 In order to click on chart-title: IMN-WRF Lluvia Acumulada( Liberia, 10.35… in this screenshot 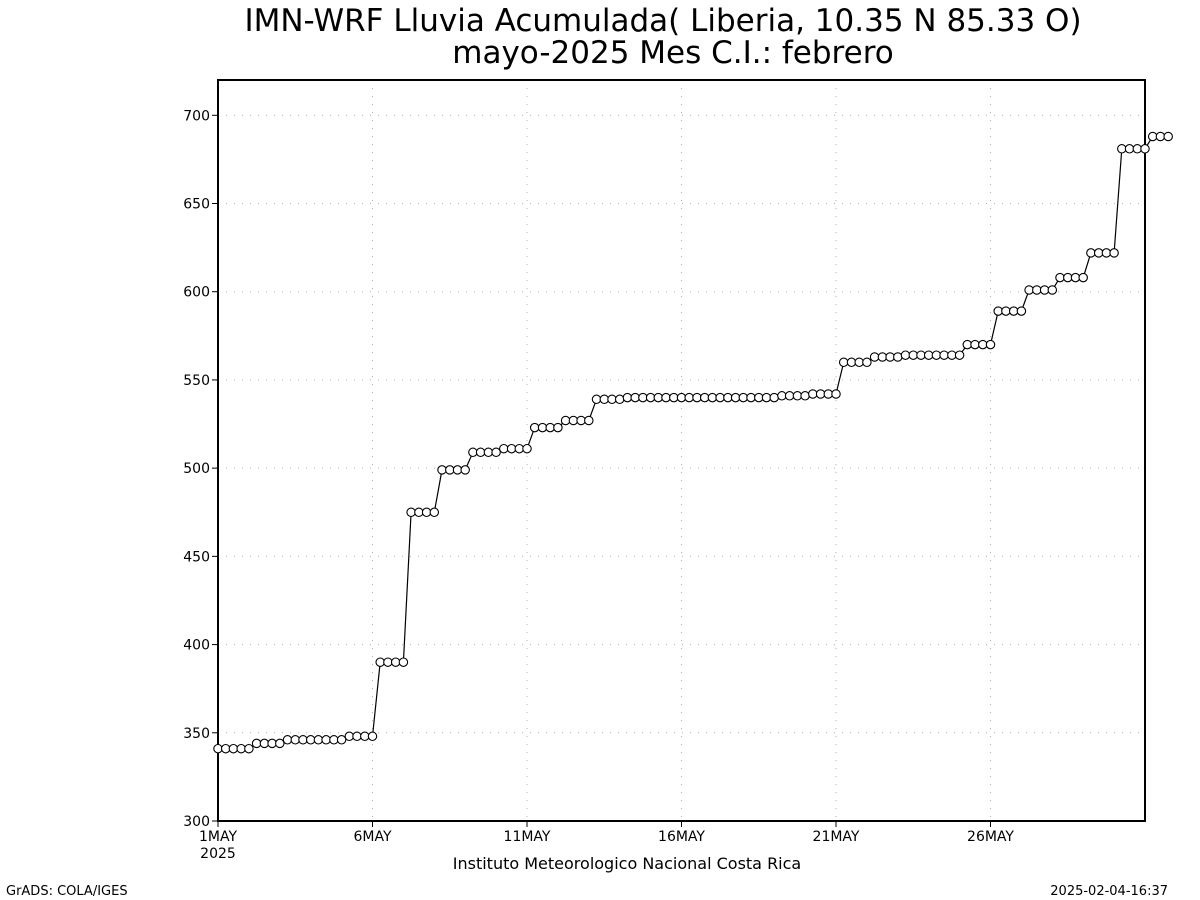, I will do `click(662, 21)`.